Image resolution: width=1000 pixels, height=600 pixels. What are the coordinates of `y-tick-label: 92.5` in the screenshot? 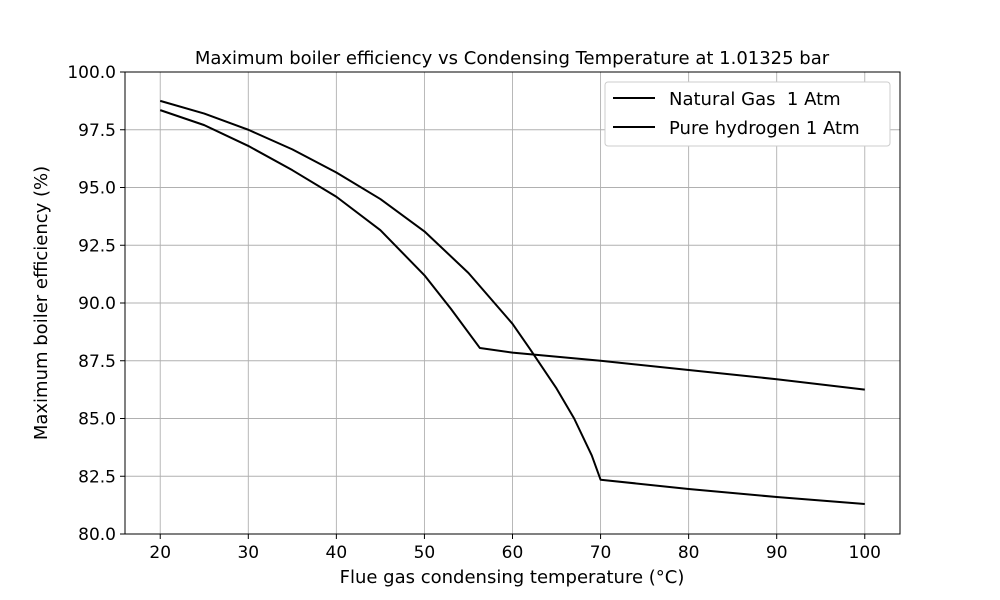 It's located at (97, 246).